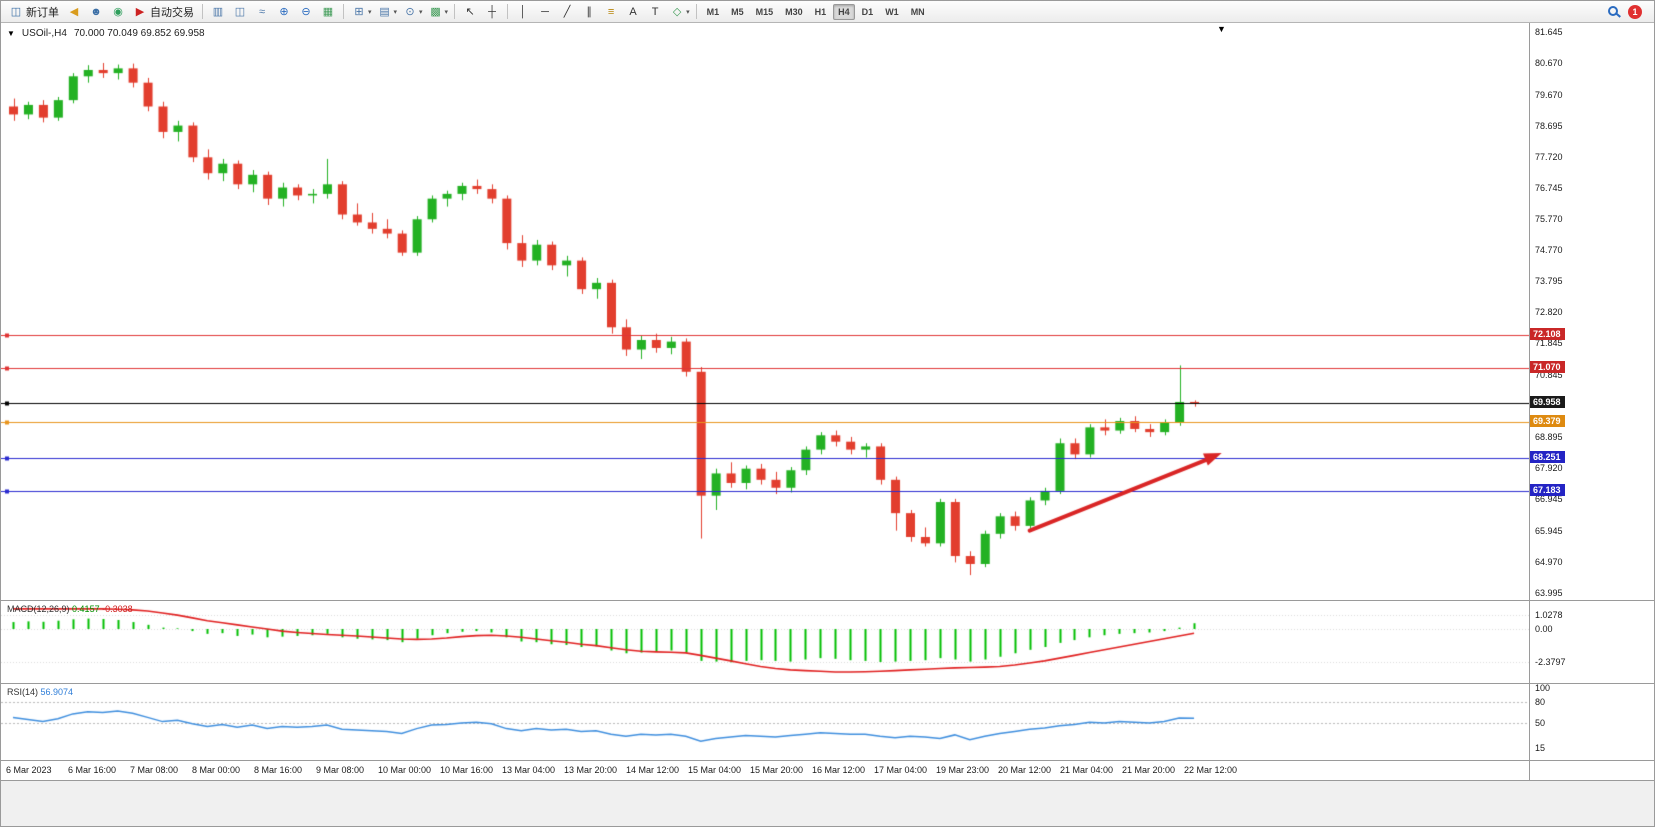 The height and width of the screenshot is (827, 1655). What do you see at coordinates (216, 770) in the screenshot?
I see `time-axis-label: 8 Mar 00:00` at bounding box center [216, 770].